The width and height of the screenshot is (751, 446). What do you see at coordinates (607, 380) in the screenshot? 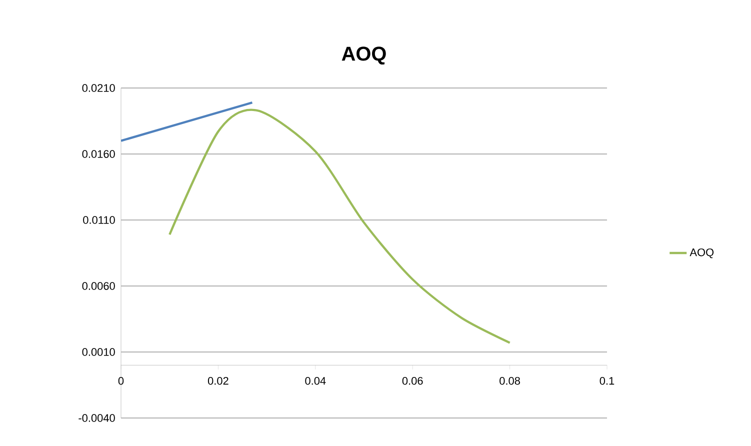
I see `x-tick-label: 0.1` at bounding box center [607, 380].